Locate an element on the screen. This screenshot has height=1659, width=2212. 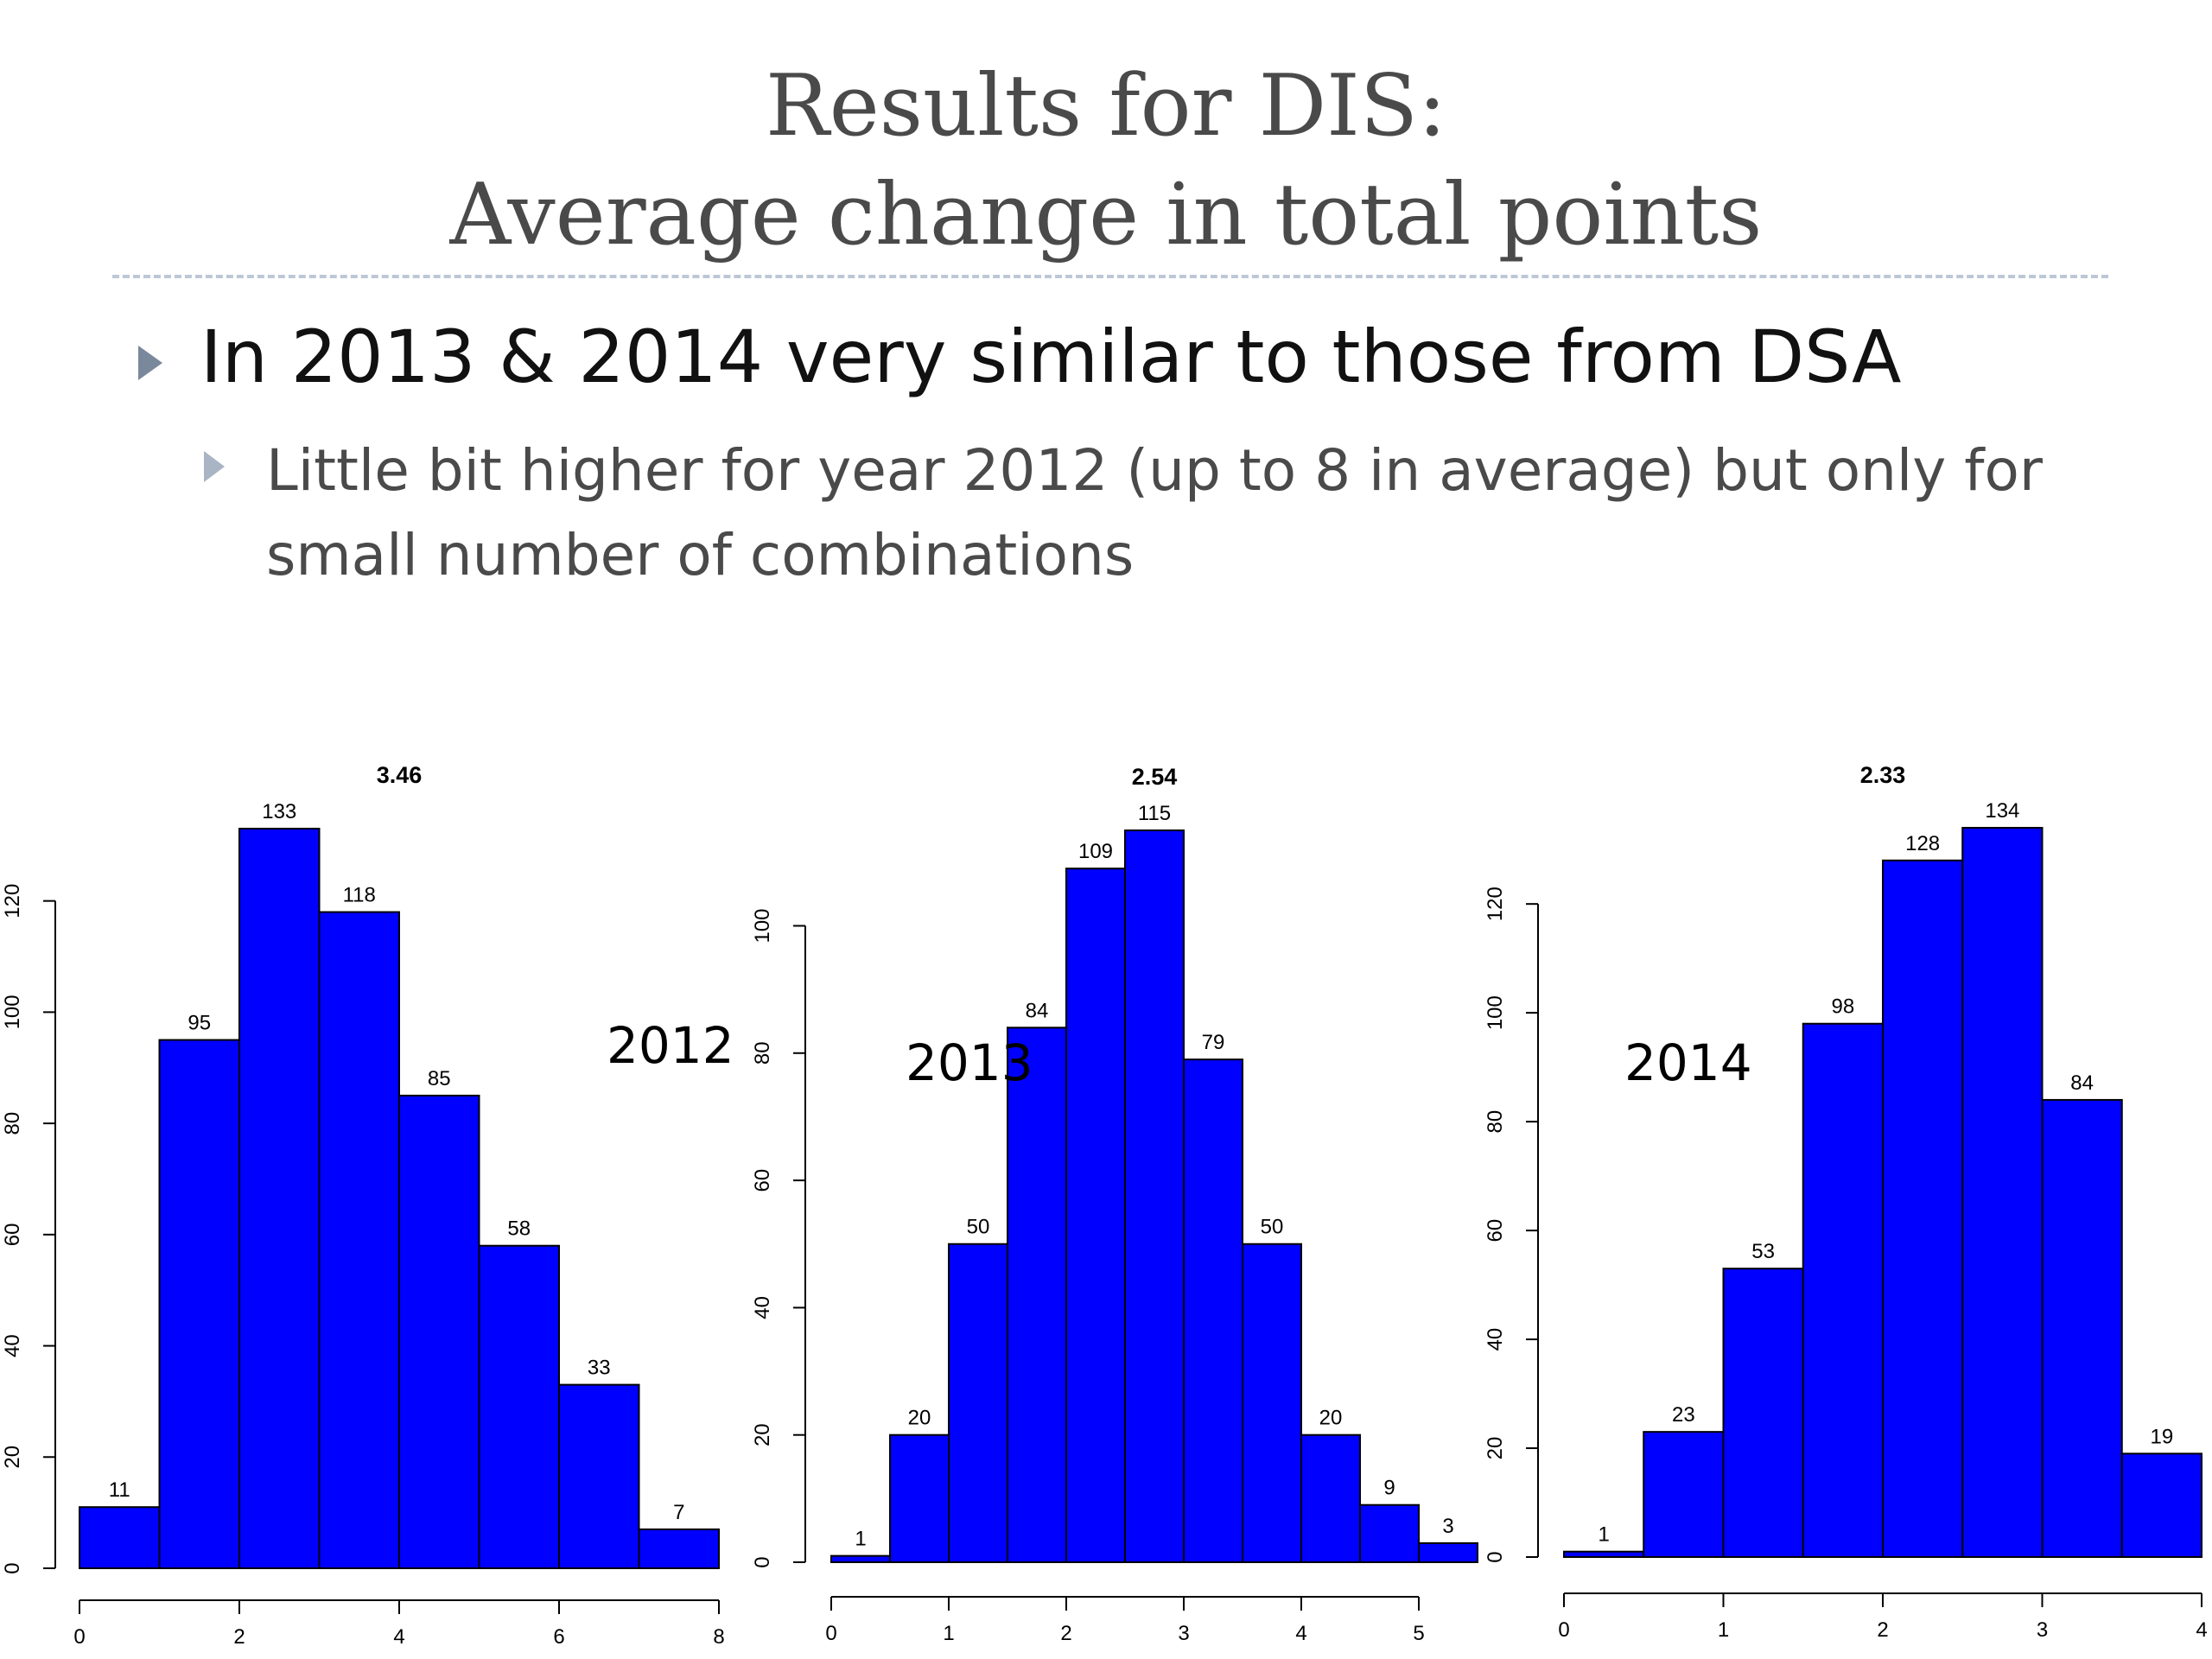
chart-title: 2.54 is located at coordinates (1155, 777).